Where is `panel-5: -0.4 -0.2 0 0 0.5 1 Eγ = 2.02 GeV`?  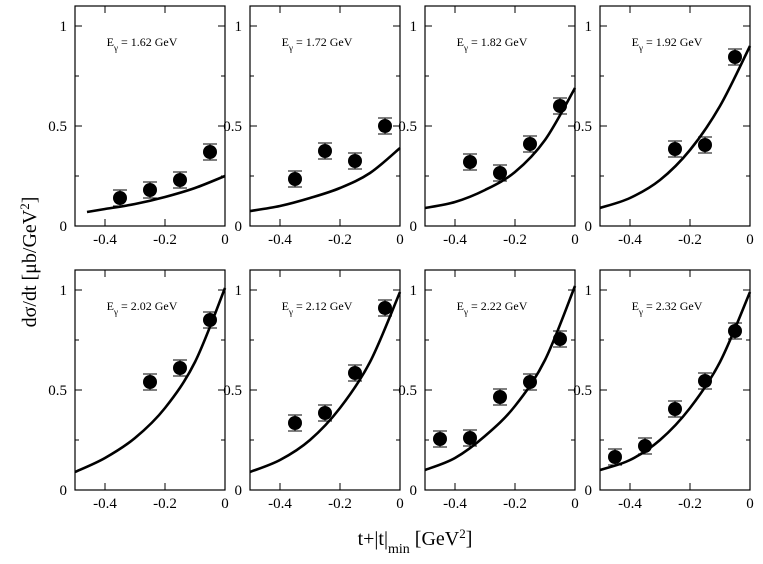
panel-5: -0.4 -0.2 0 0 0.5 1 Eγ = 2.02 GeV is located at coordinates (138, 390).